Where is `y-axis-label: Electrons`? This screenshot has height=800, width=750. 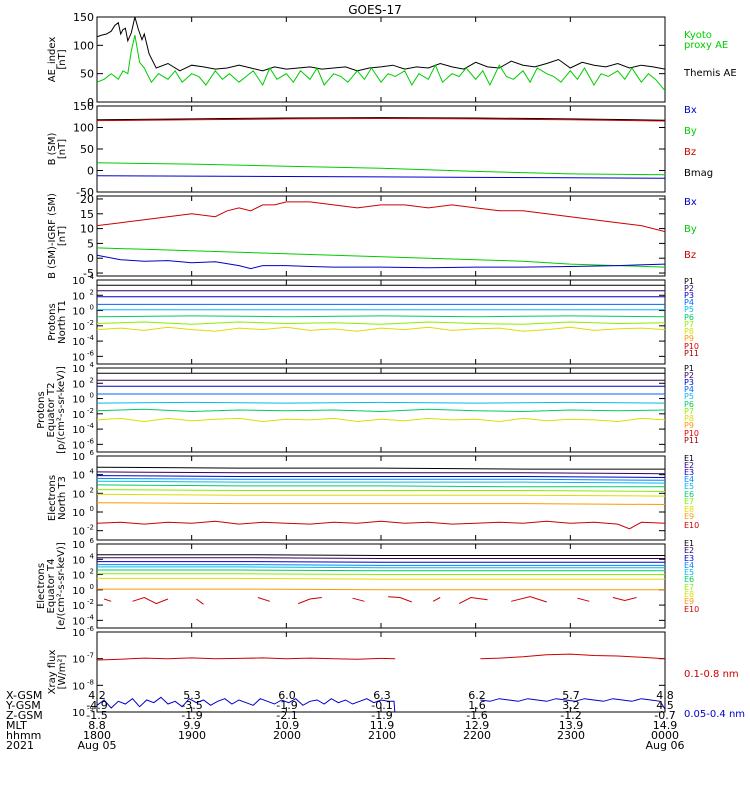
y-axis-label: Electrons is located at coordinates (41, 586).